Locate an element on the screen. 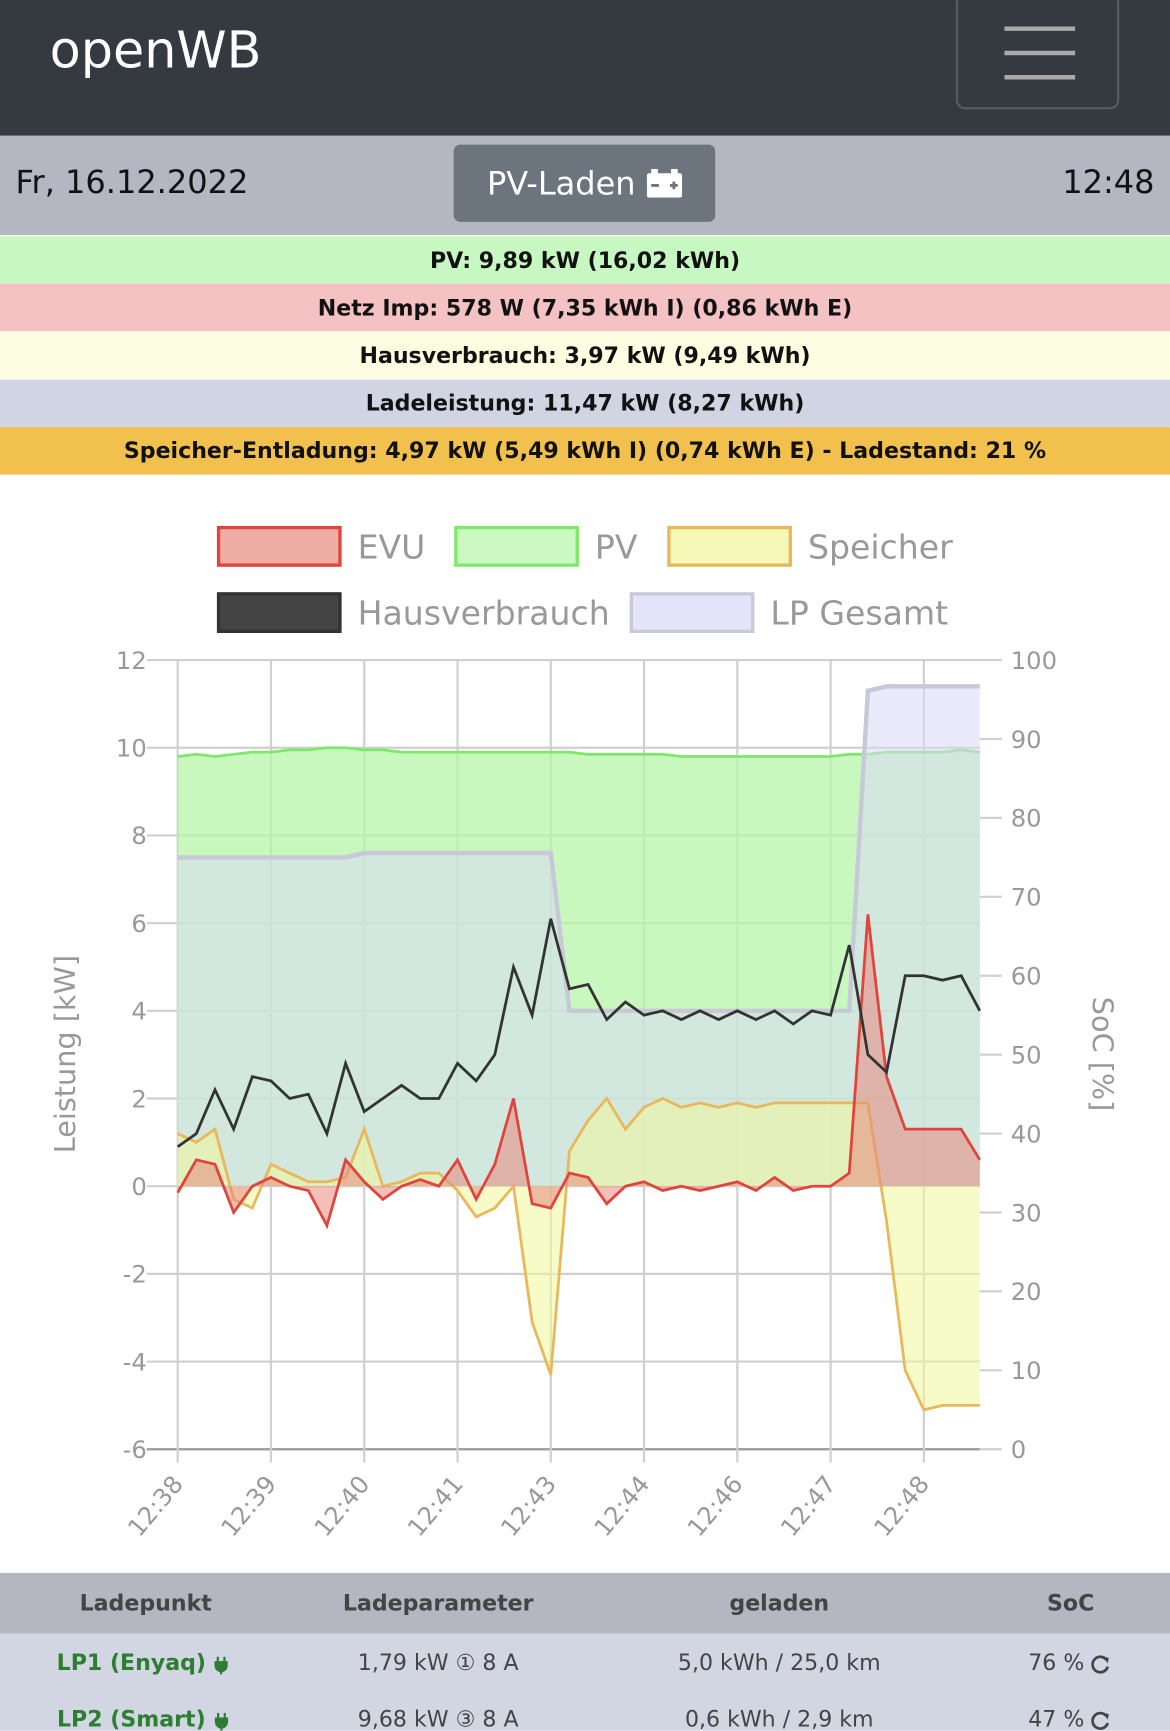 The width and height of the screenshot is (1170, 1731). table-cell: LP1 (Enyaq) is located at coordinates (146, 1662).